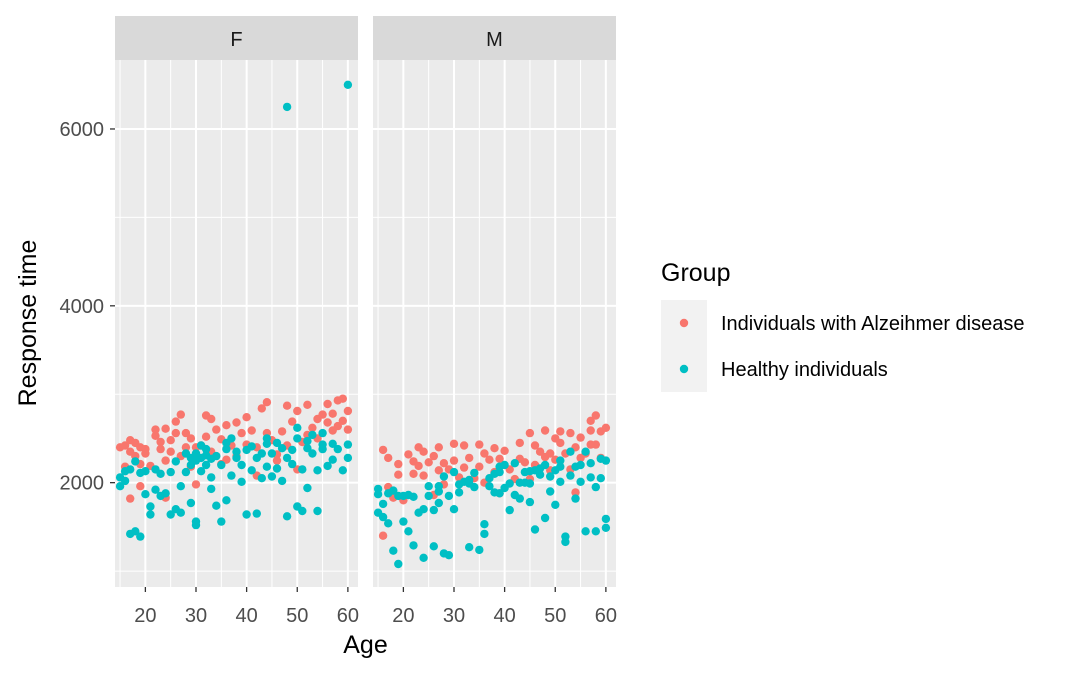 The image size is (1090, 673). Describe the element at coordinates (234, 310) in the screenshot. I see `series-healthy-f` at that location.